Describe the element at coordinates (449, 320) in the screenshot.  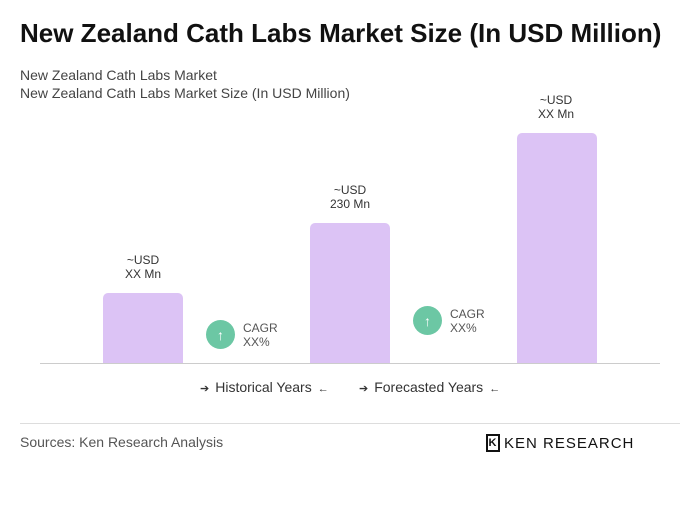
I see `cagr-badge-2: ↑ CAGR XX%` at that location.